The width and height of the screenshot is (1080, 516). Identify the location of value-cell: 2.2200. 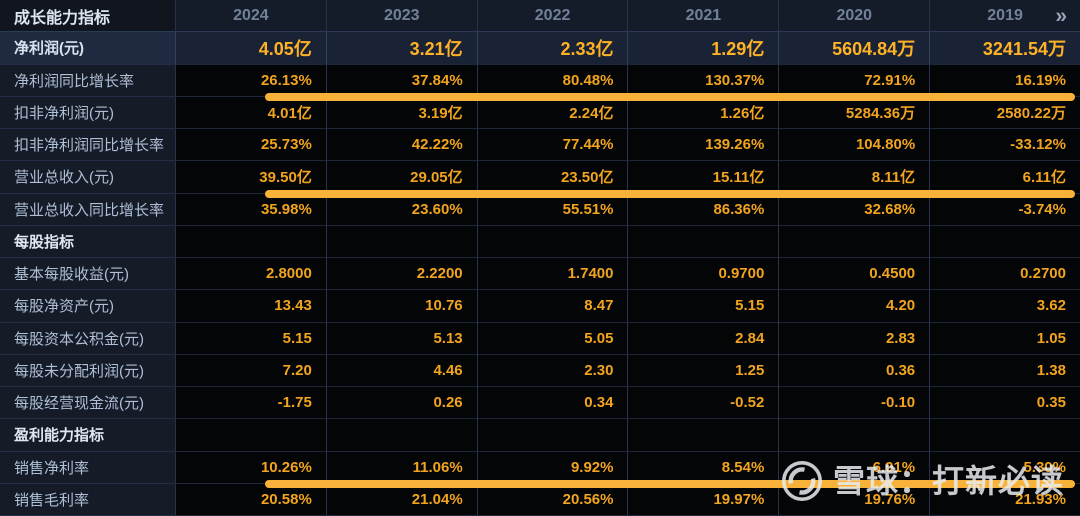
(401, 274).